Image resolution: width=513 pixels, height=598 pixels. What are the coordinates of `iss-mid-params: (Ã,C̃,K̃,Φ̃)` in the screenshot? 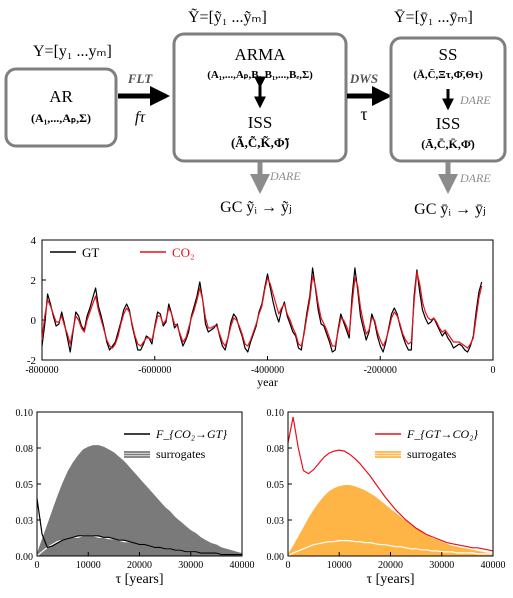 It's located at (260, 142).